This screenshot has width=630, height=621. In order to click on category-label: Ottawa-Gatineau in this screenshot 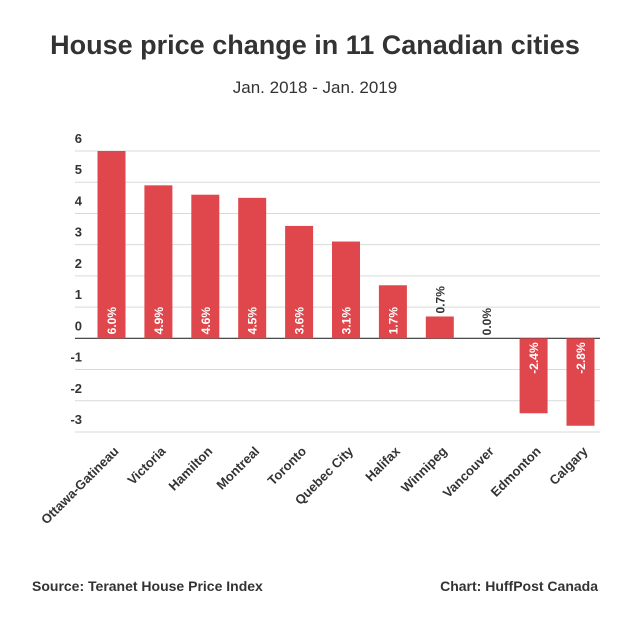, I will do `click(80, 485)`.